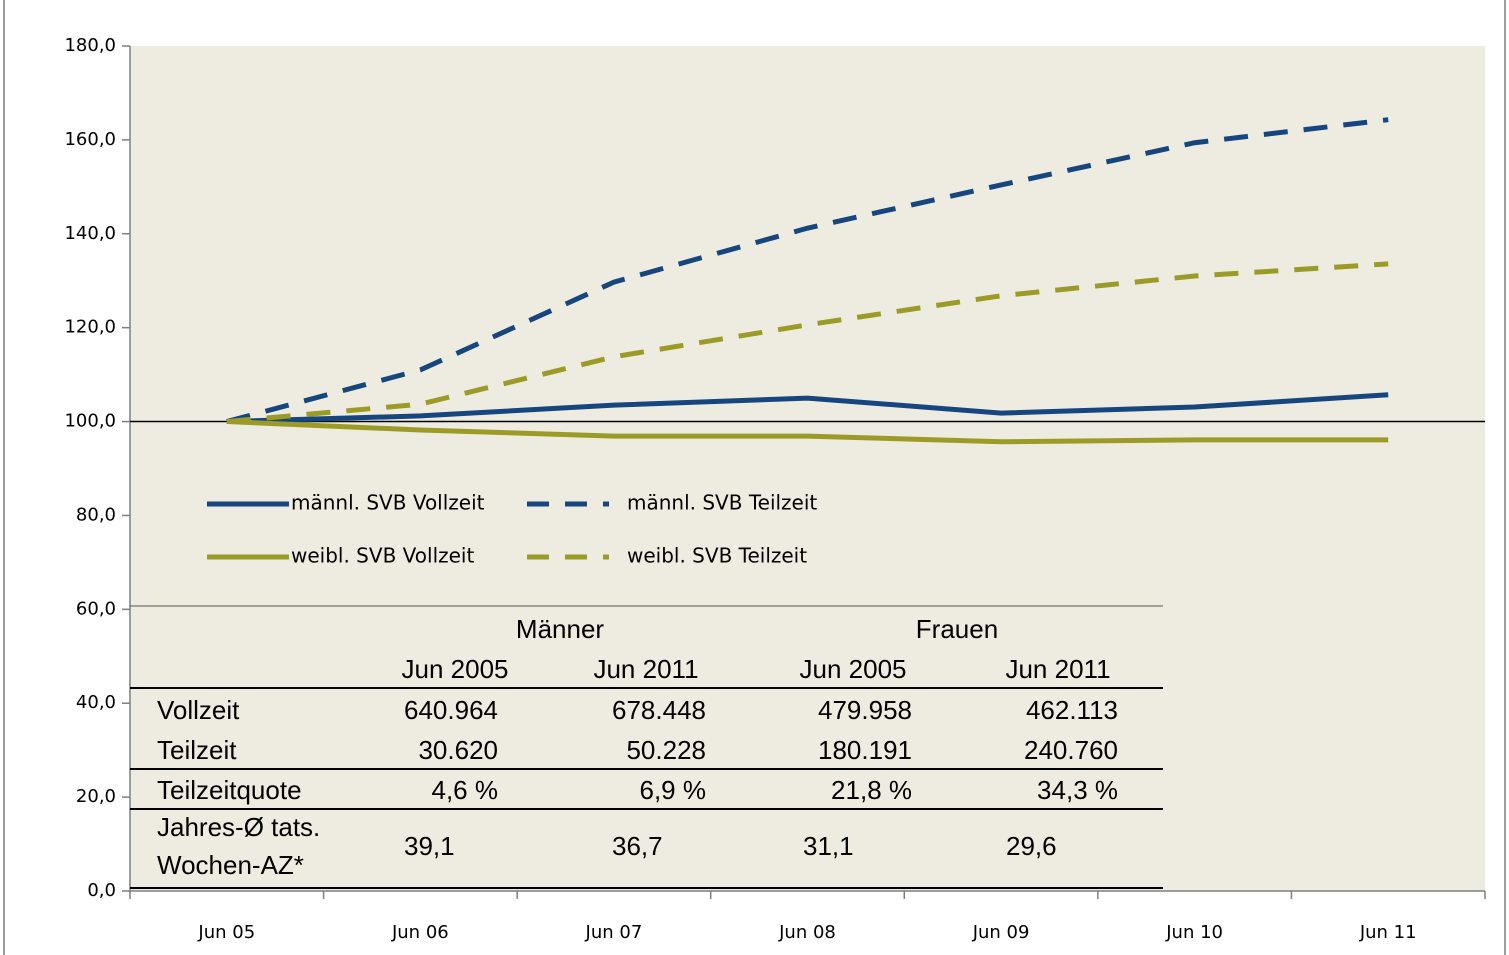  What do you see at coordinates (666, 750) in the screenshot?
I see `table-cell: 50.228` at bounding box center [666, 750].